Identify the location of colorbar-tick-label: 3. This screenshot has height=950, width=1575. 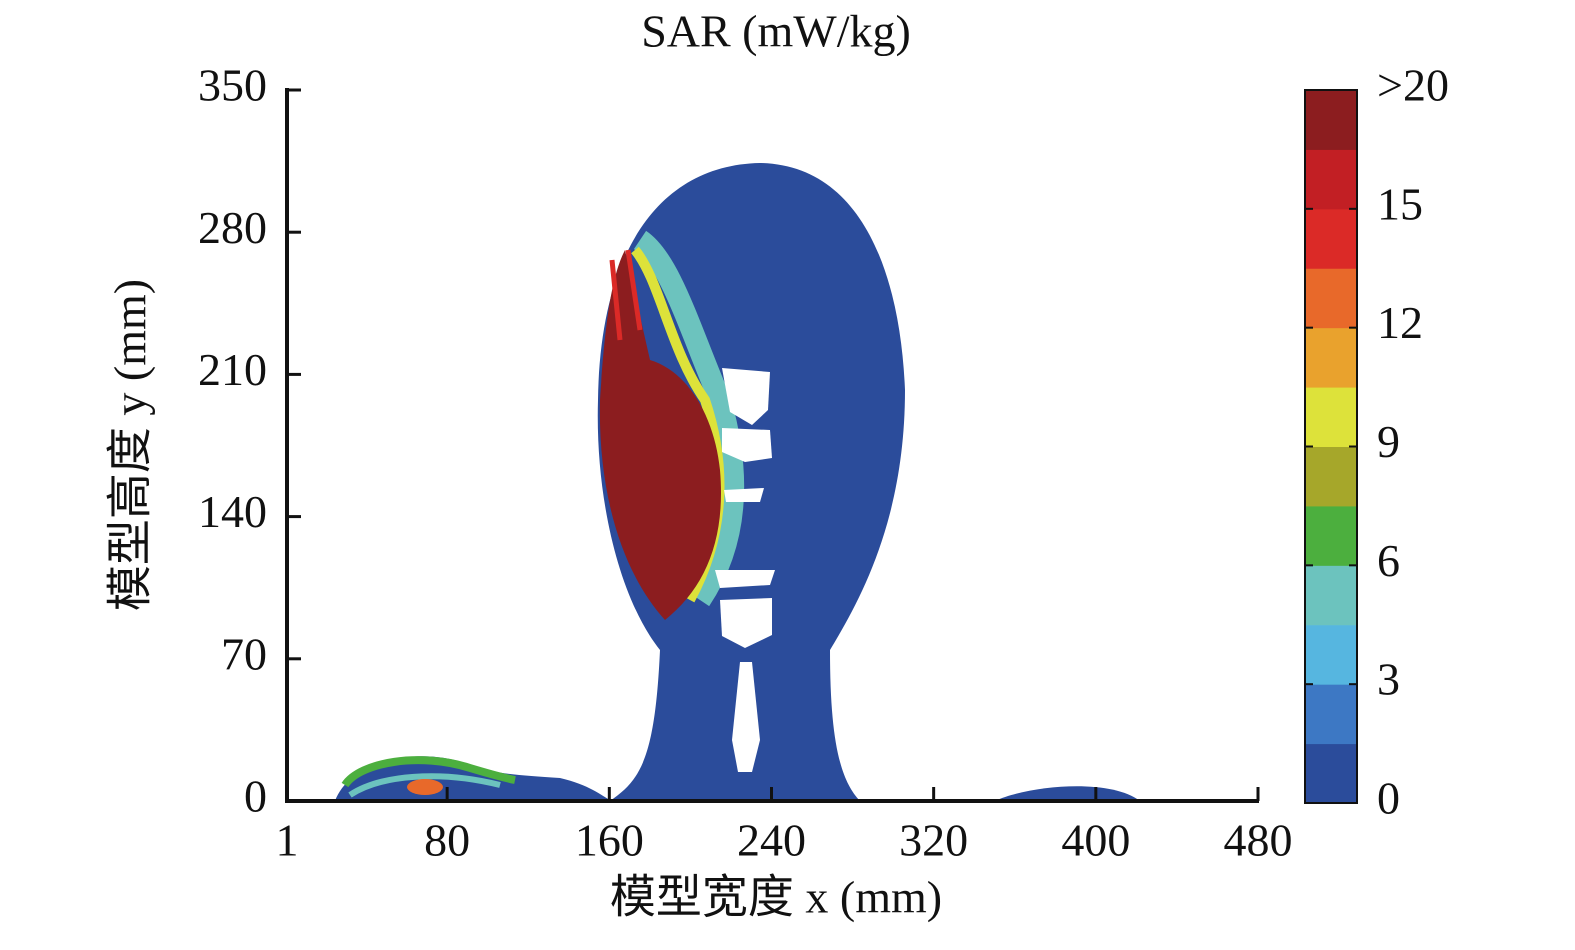
(1388, 679).